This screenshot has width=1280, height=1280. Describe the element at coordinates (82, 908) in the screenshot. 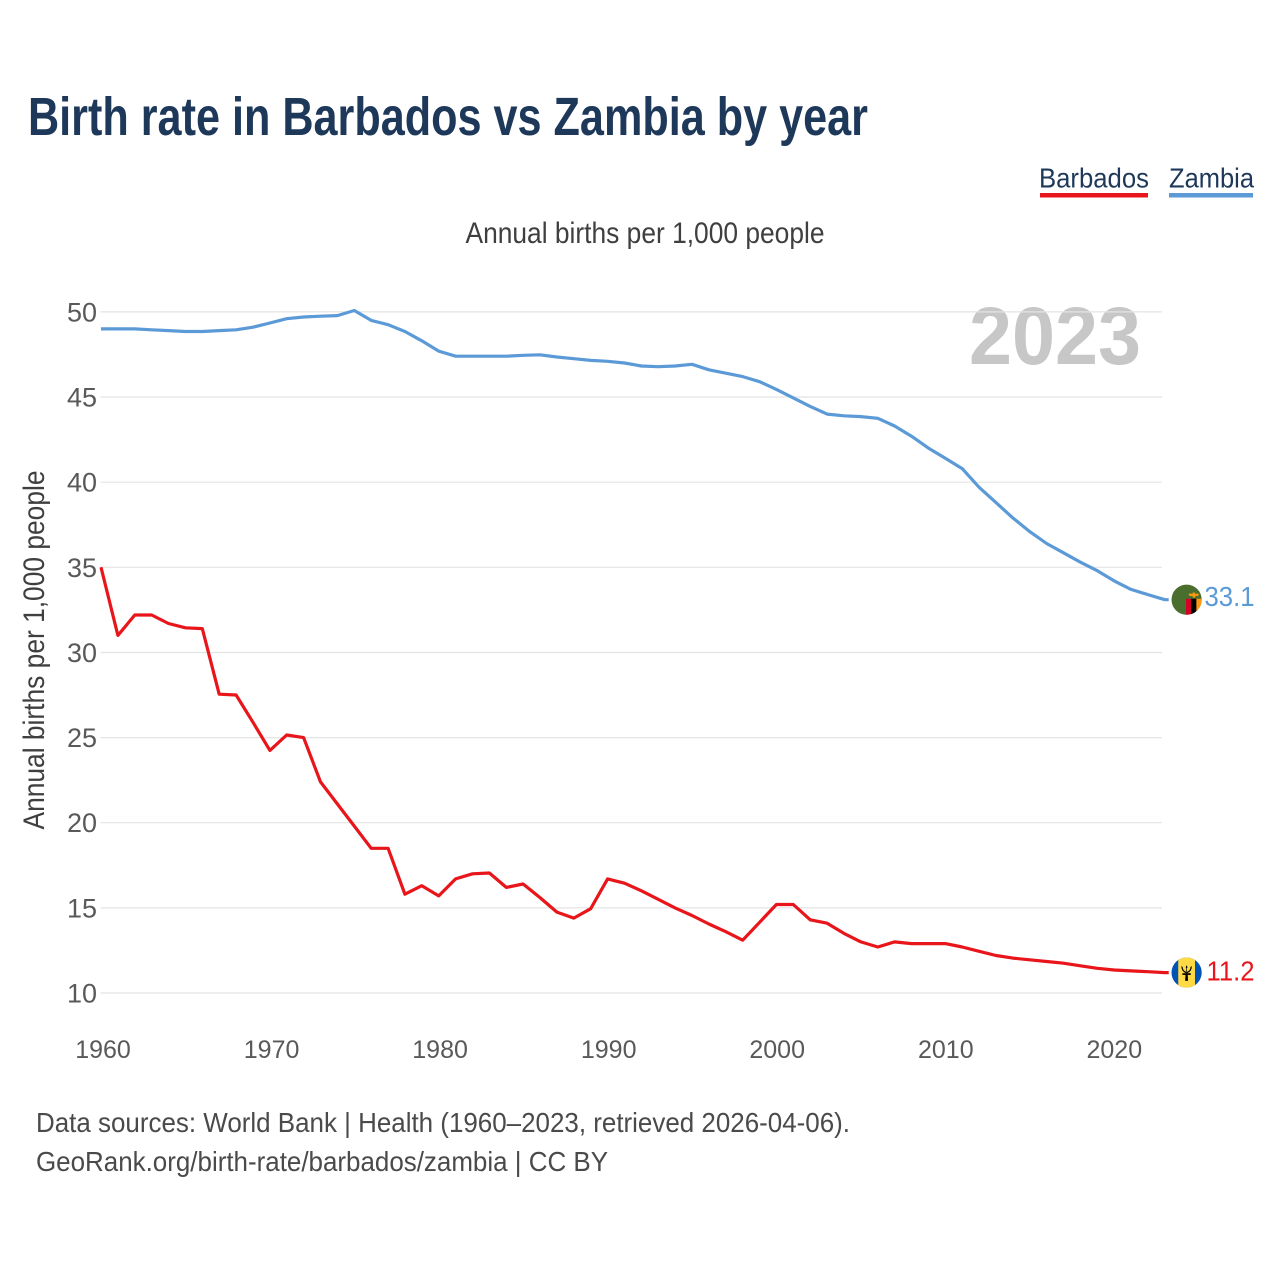

I see `svg-text: 15` at that location.